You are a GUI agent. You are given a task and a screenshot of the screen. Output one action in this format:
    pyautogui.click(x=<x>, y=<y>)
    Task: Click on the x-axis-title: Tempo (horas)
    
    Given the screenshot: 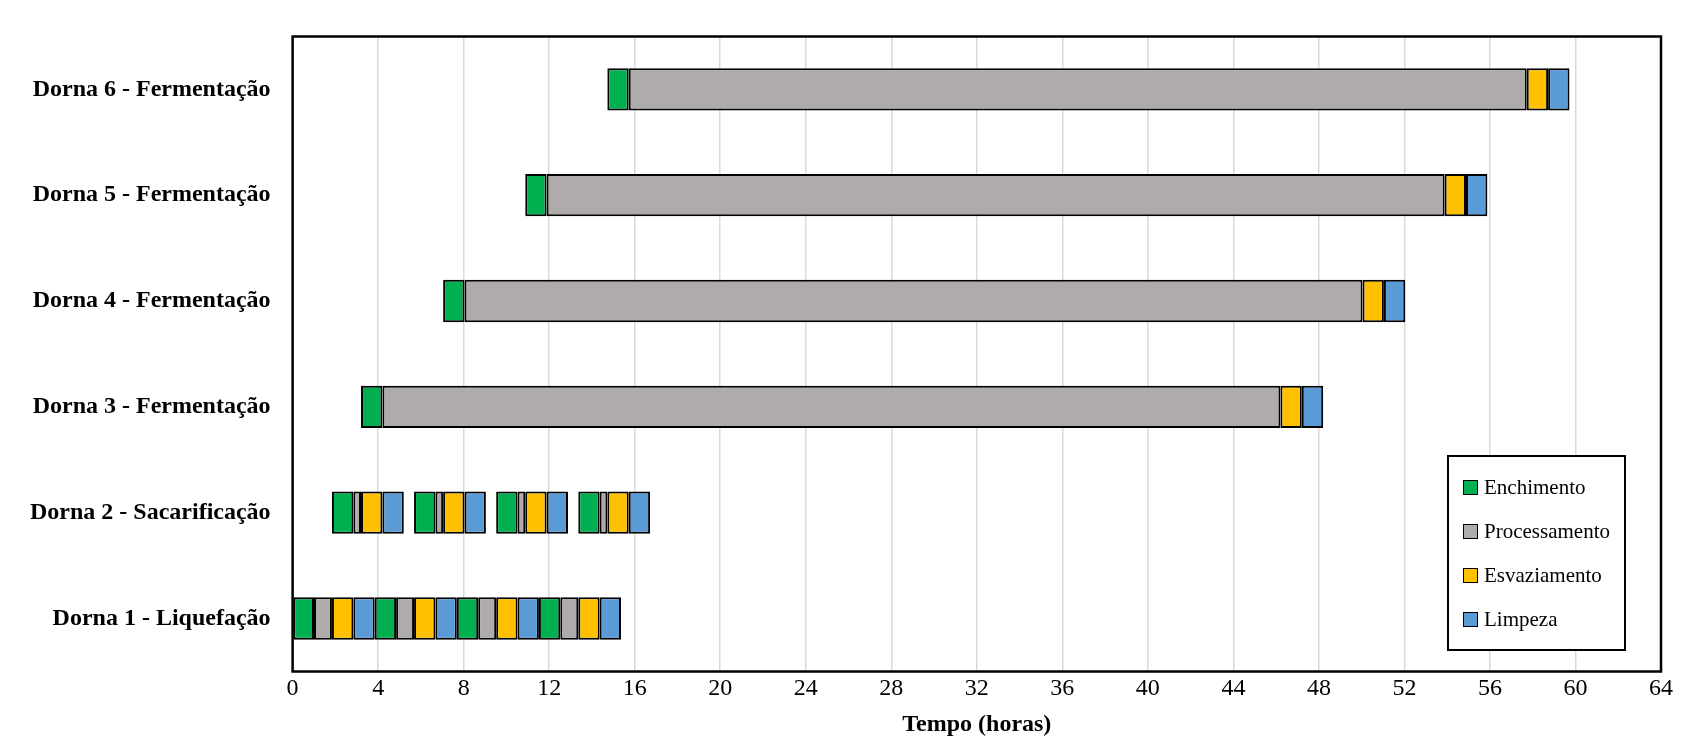 What is the action you would take?
    pyautogui.click(x=977, y=722)
    